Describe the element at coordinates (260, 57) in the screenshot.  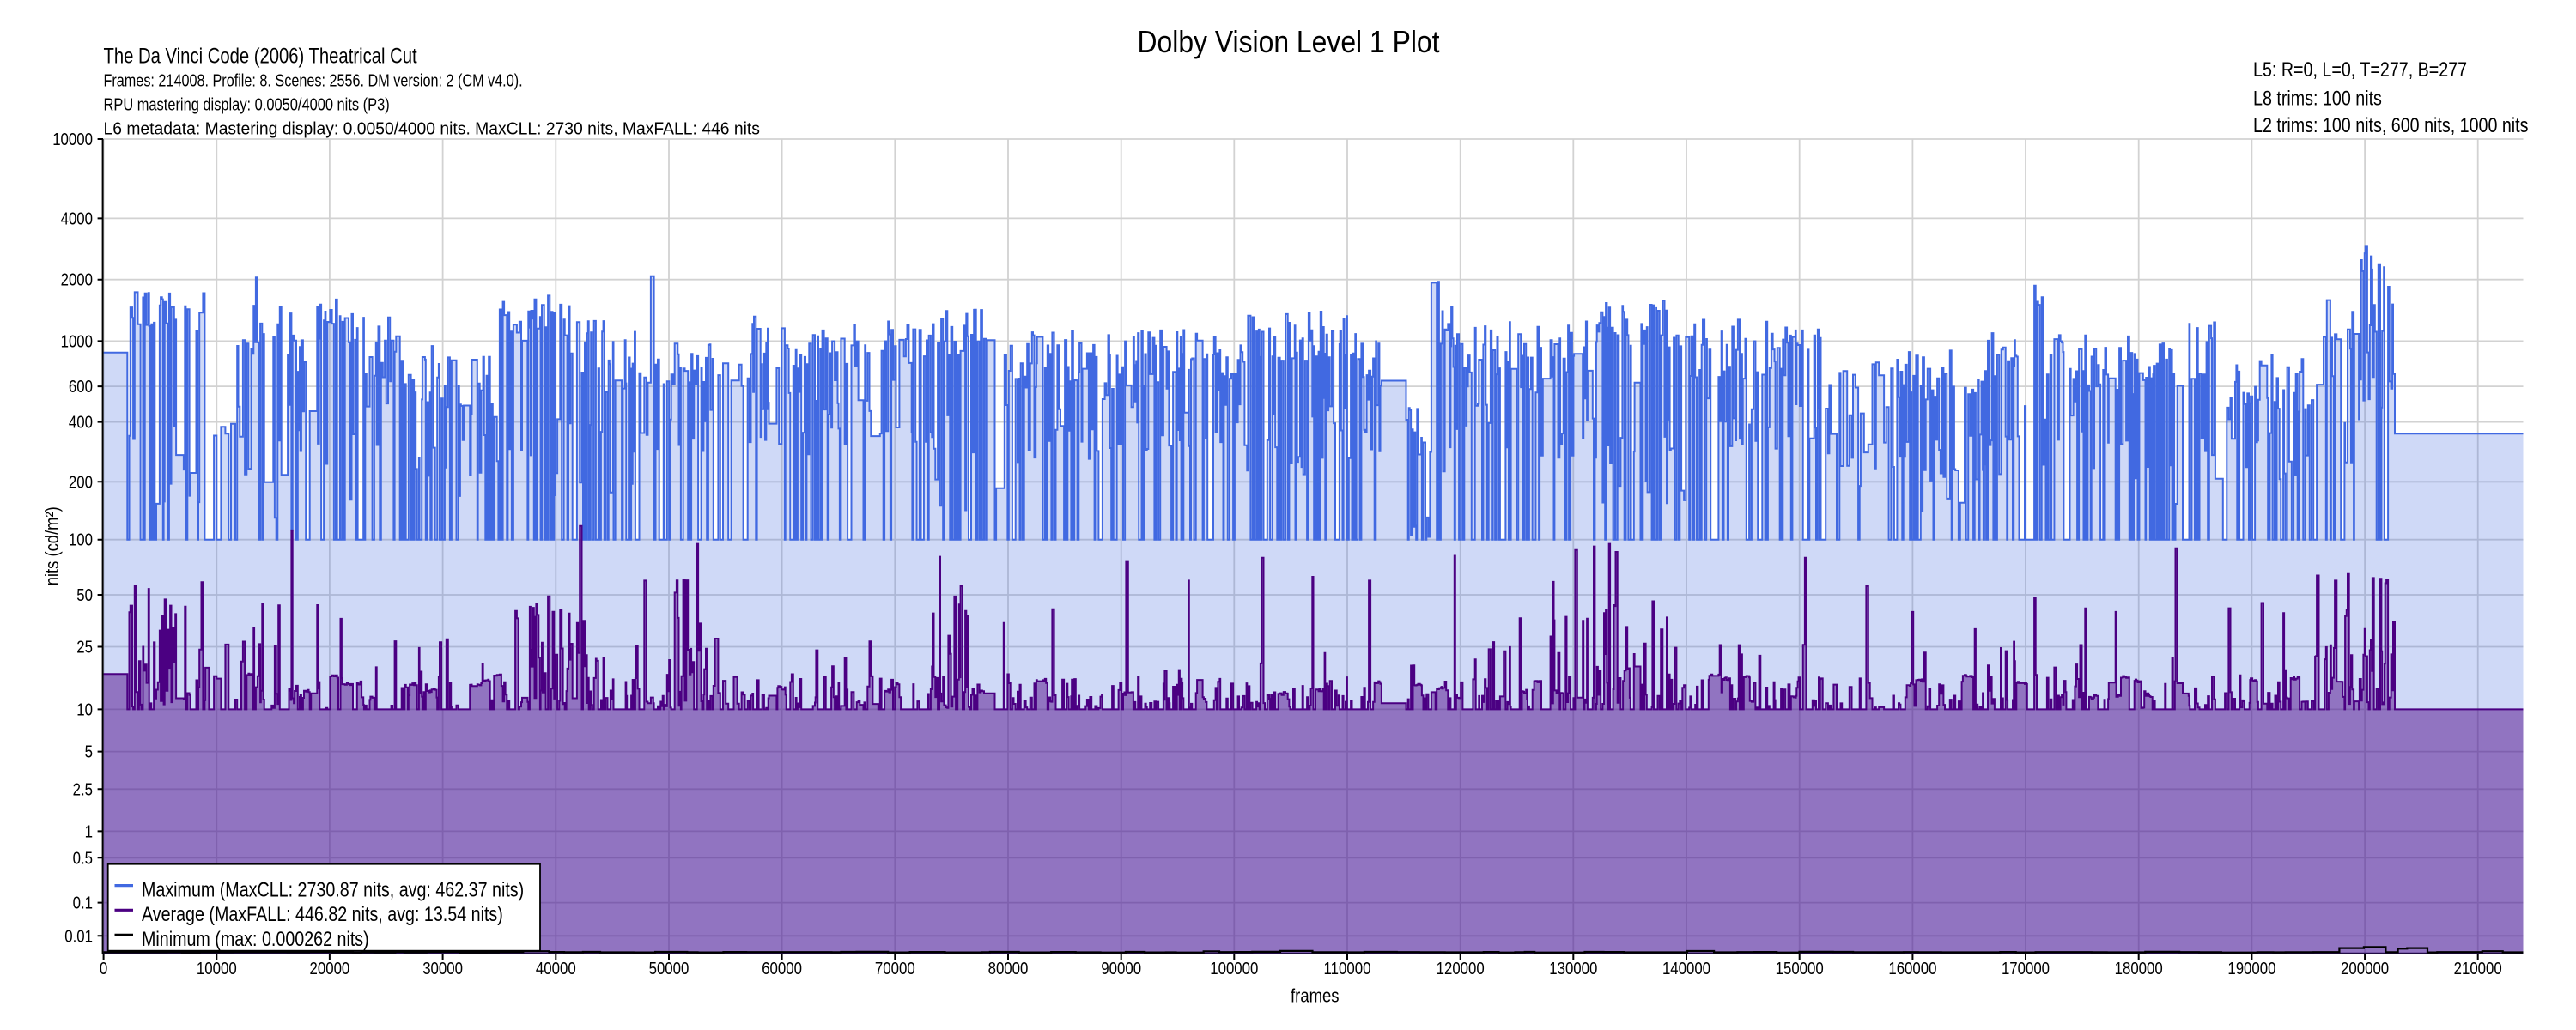
I see `svg-text:The Da Vinci Code (2006) Theat: The Da Vinci Code (2006) Theatrical Cut` at that location.